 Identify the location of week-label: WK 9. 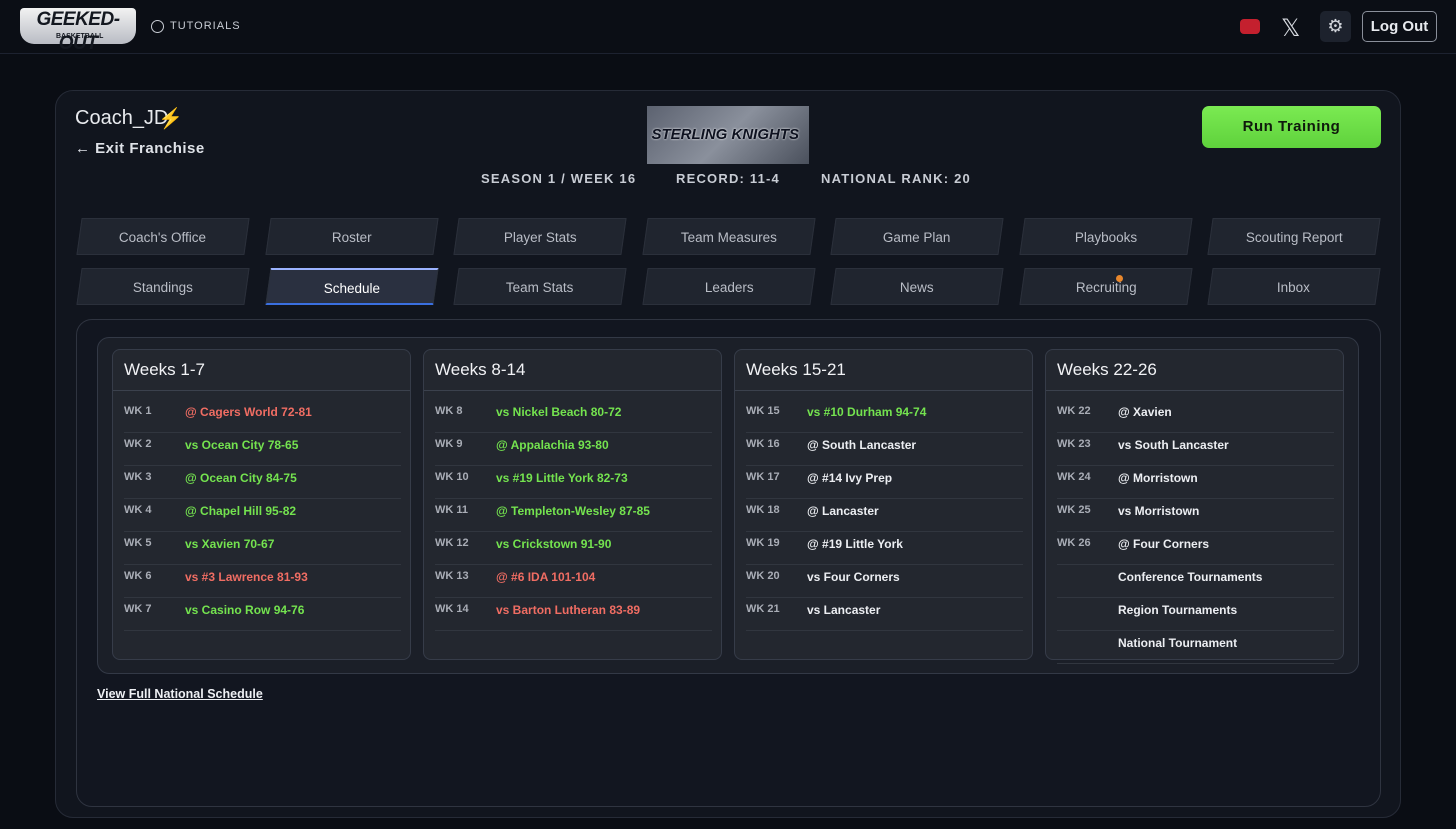
(449, 444).